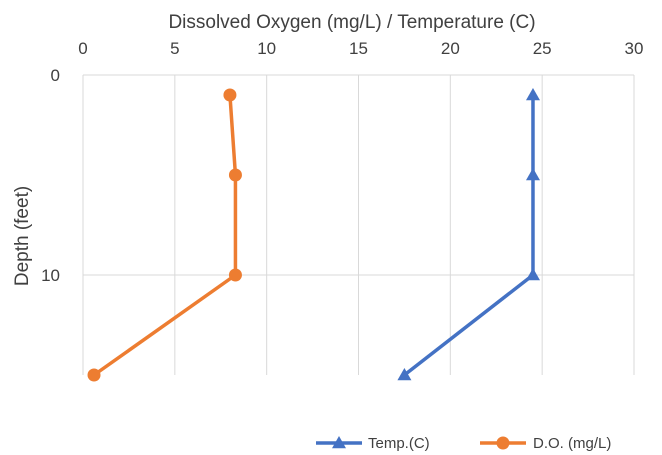  I want to click on y-tick-label: 0, so click(55, 75).